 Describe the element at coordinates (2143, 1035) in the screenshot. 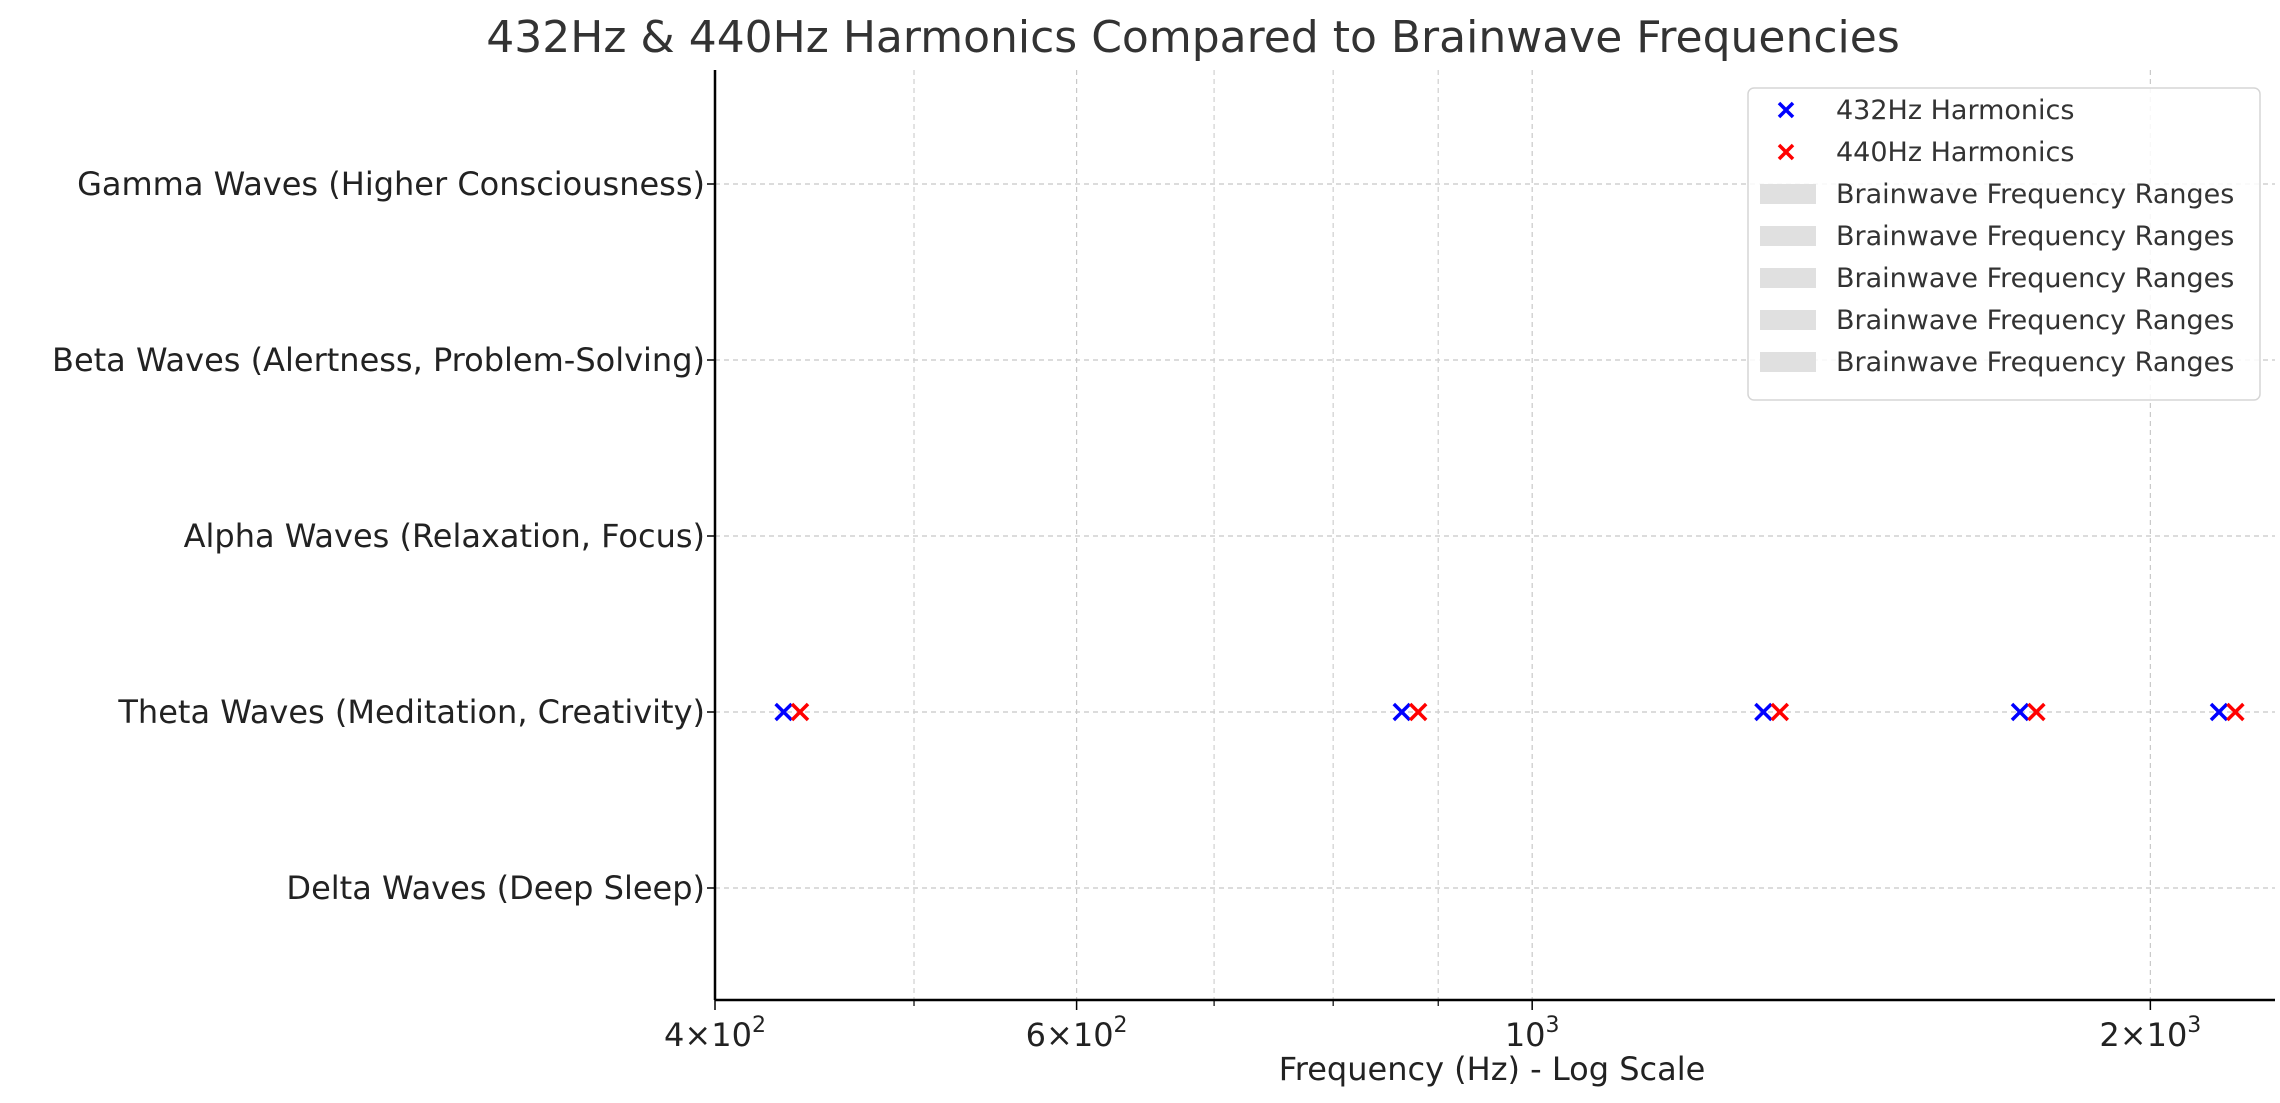

I see `x-tick-mantissa: 2×10` at that location.